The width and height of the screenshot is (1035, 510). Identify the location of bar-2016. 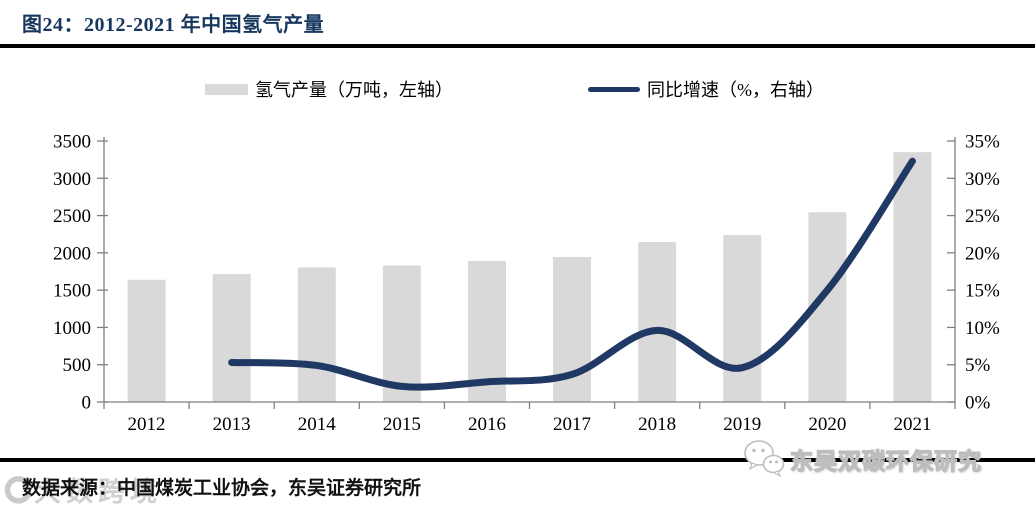
(486, 331).